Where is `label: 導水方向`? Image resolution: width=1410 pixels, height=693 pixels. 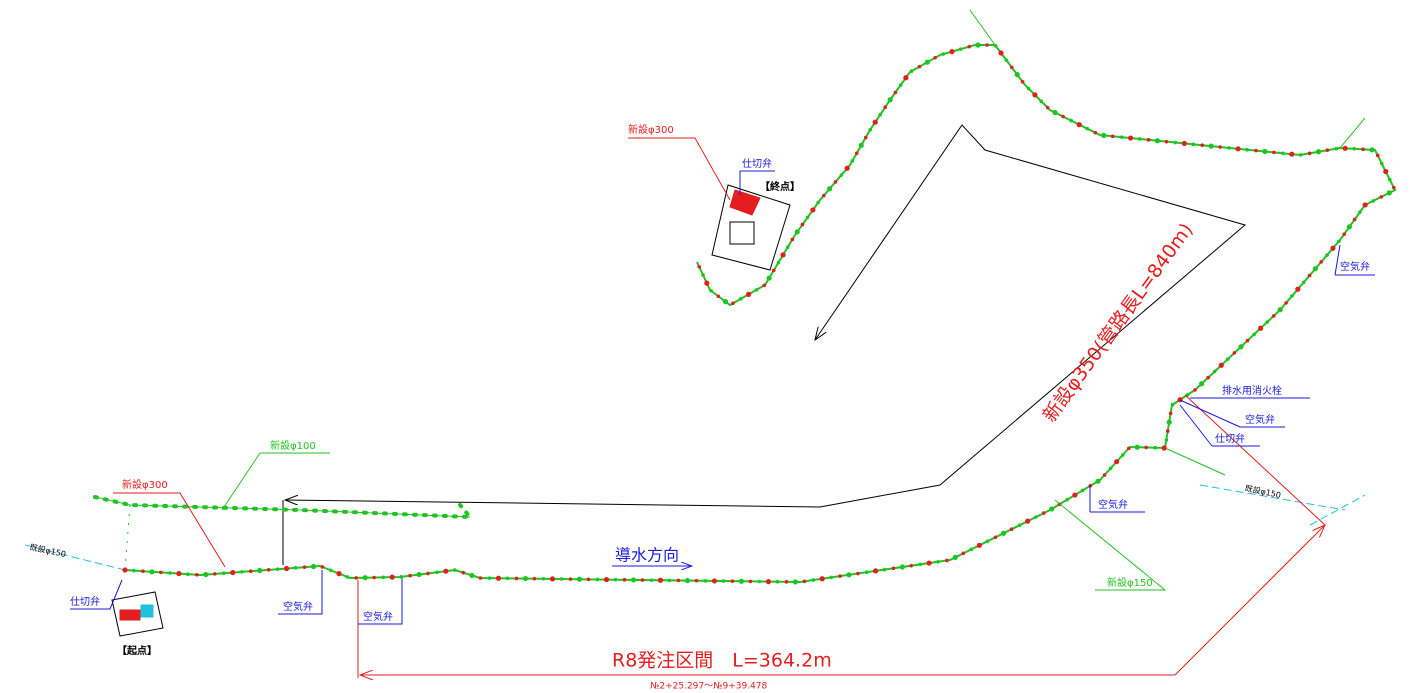 label: 導水方向 is located at coordinates (647, 555).